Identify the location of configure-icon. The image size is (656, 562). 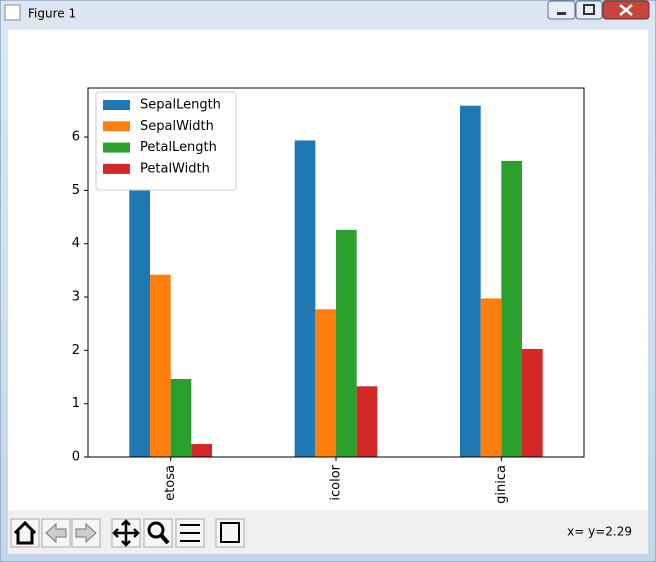
(190, 533).